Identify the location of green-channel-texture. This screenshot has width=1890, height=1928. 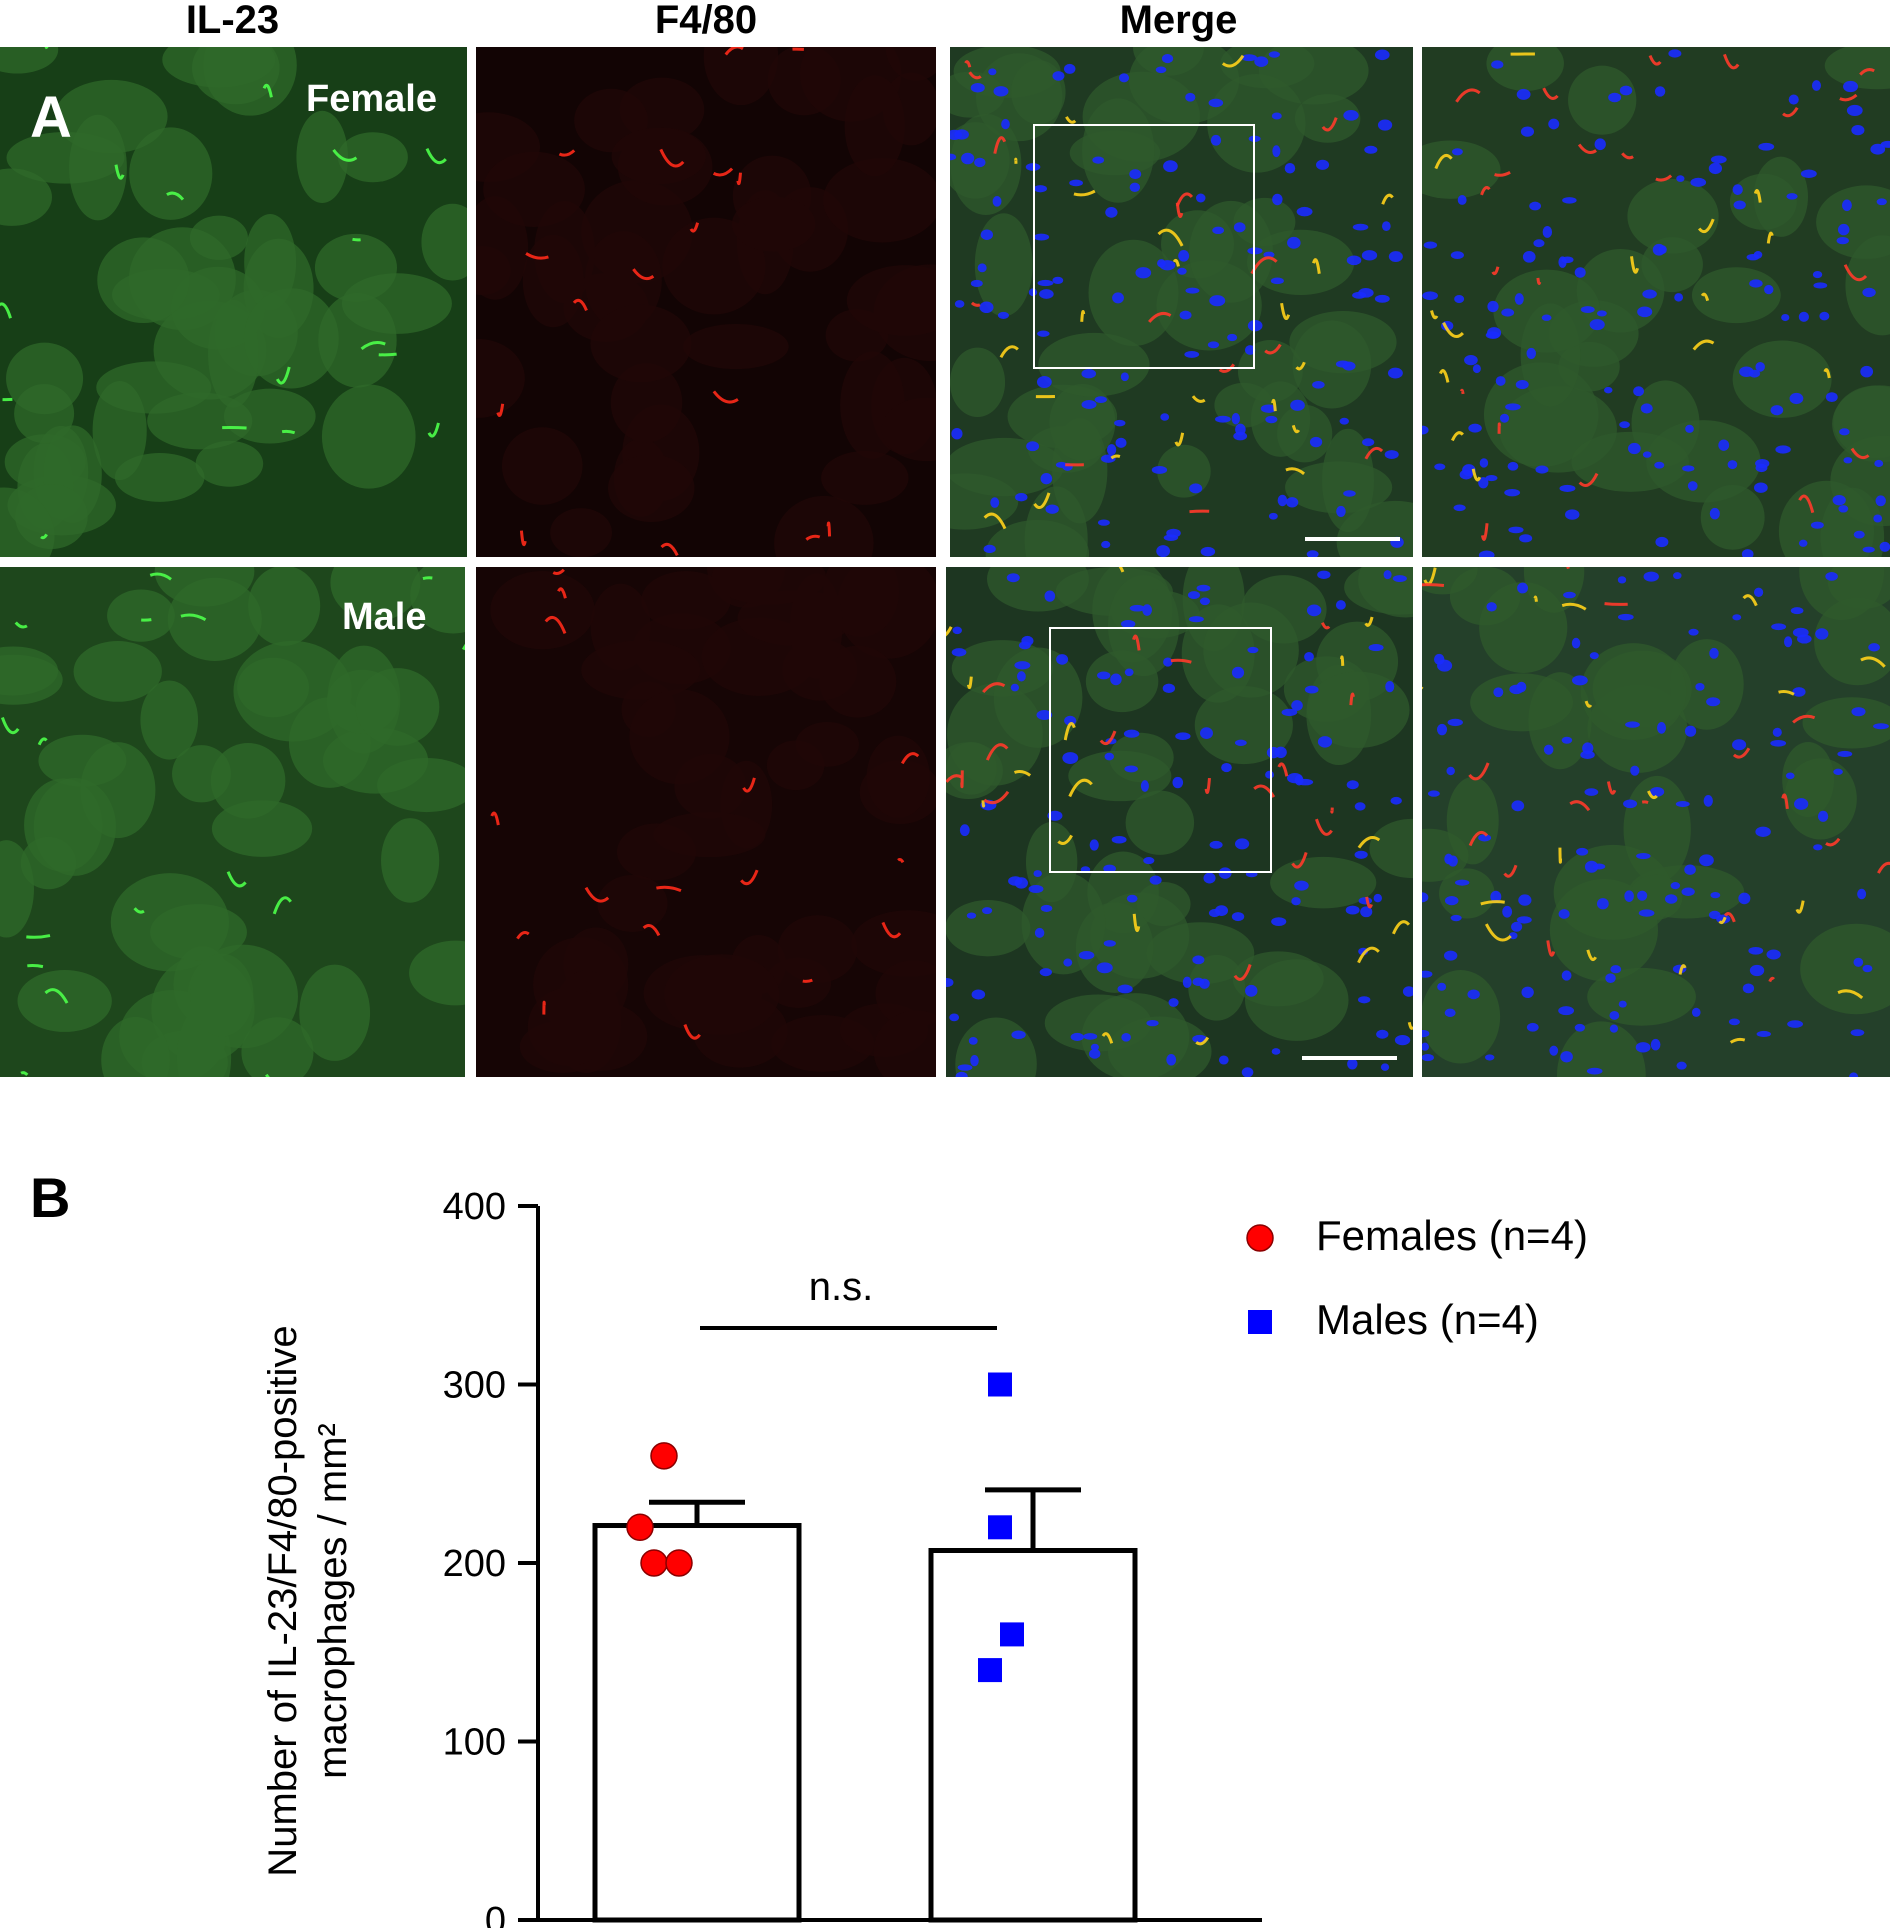
(233, 302).